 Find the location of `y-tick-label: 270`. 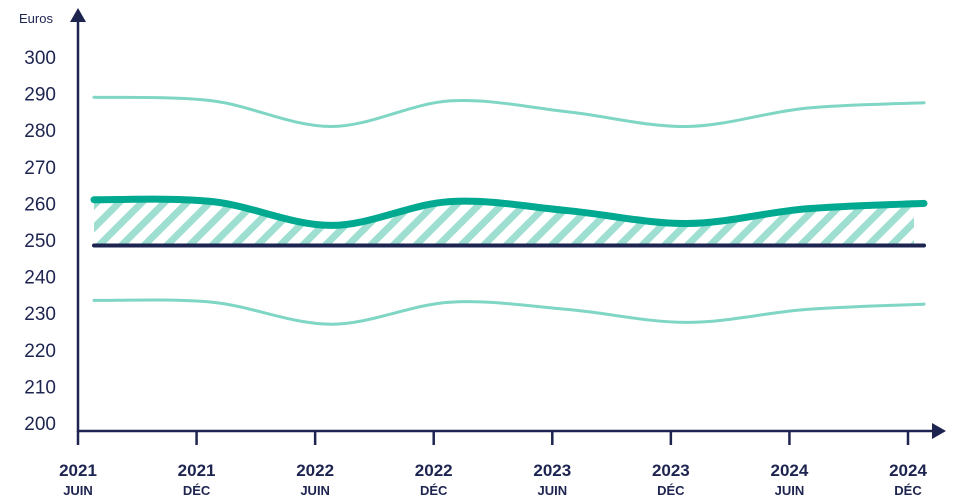

y-tick-label: 270 is located at coordinates (40, 168).